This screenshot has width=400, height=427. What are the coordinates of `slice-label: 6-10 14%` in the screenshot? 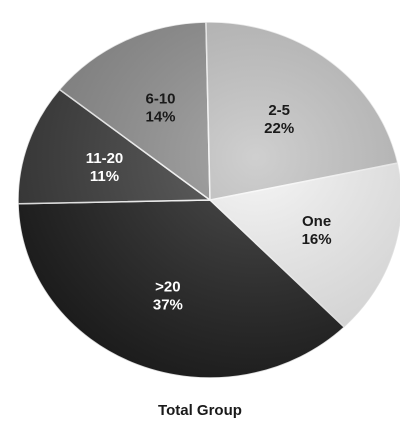 It's located at (160, 108).